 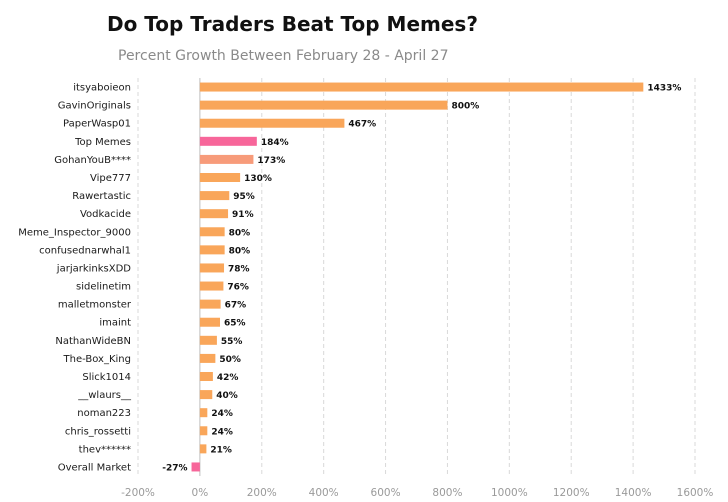 I want to click on category-label: GohanYouB****, so click(x=92, y=160).